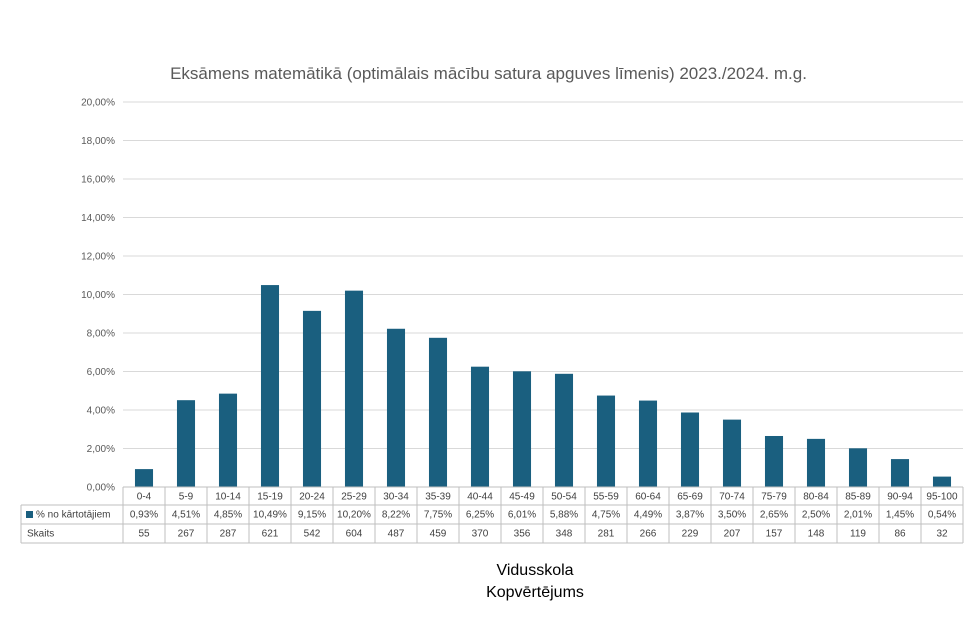 This screenshot has height=635, width=977. What do you see at coordinates (522, 534) in the screenshot?
I see `table-cell: 356` at bounding box center [522, 534].